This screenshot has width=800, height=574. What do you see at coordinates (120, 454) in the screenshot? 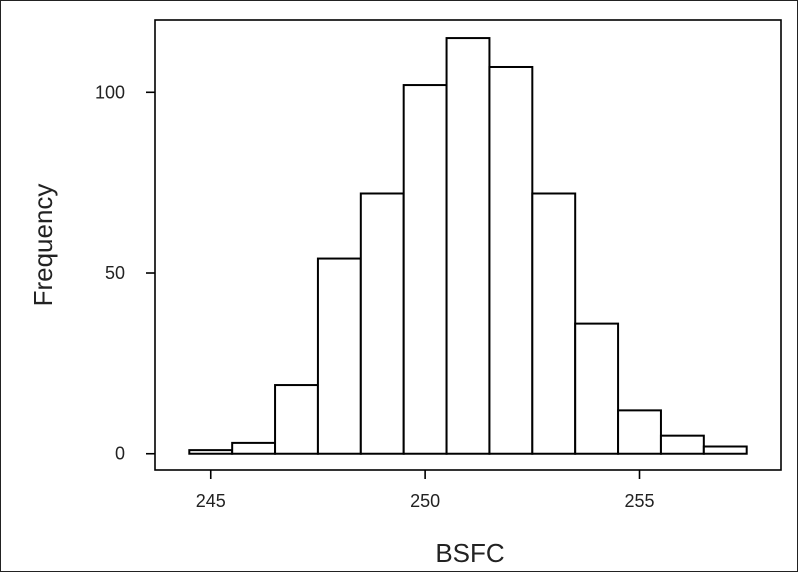
I see `y-tick-label: 0` at bounding box center [120, 454].